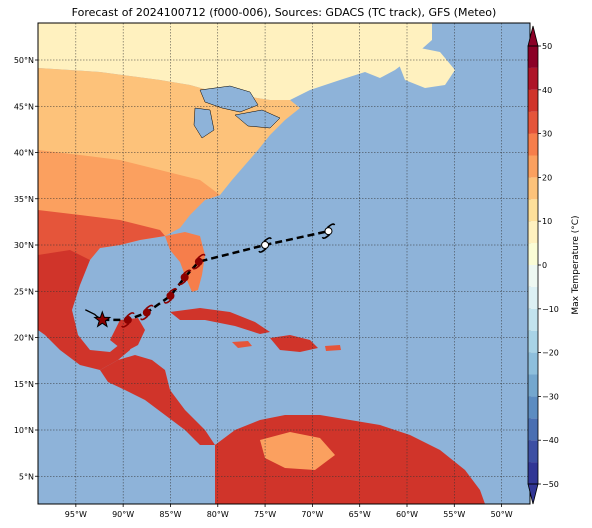  Describe the element at coordinates (24, 199) in the screenshot. I see `lat-tick-label: 35°N` at that location.